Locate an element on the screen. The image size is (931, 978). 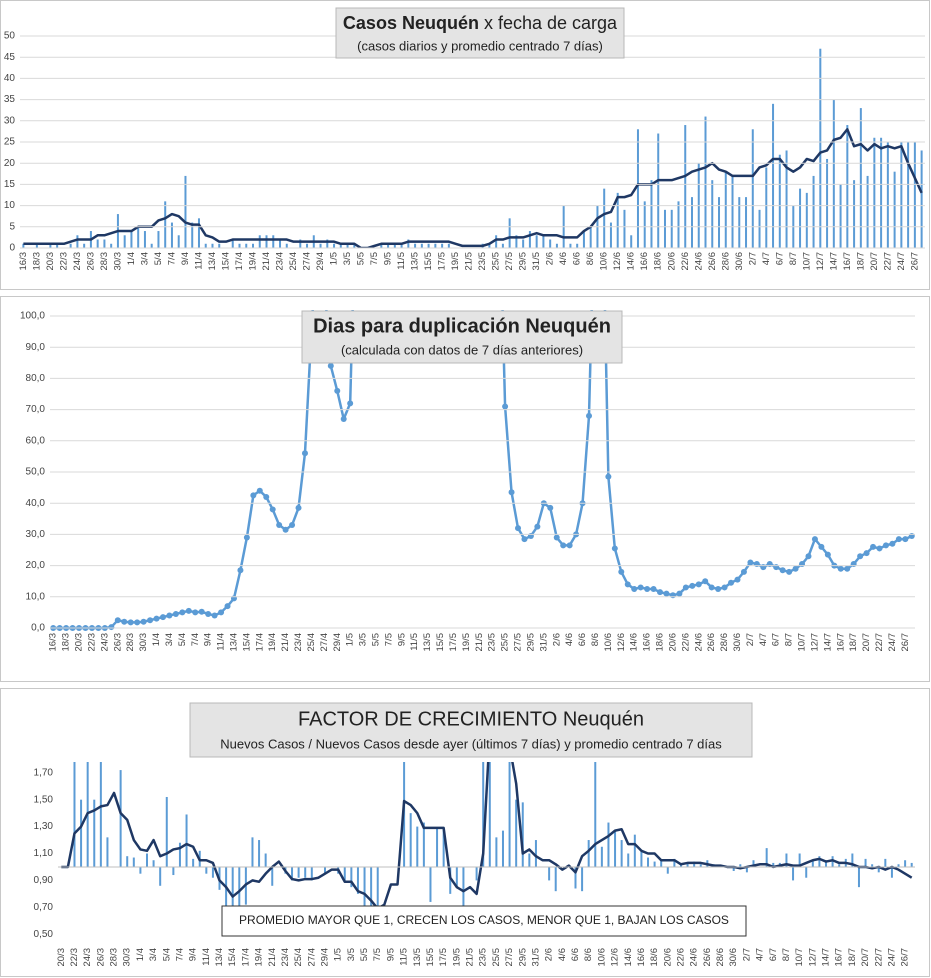
x-tick-label: 26/7 is located at coordinates (905, 957).